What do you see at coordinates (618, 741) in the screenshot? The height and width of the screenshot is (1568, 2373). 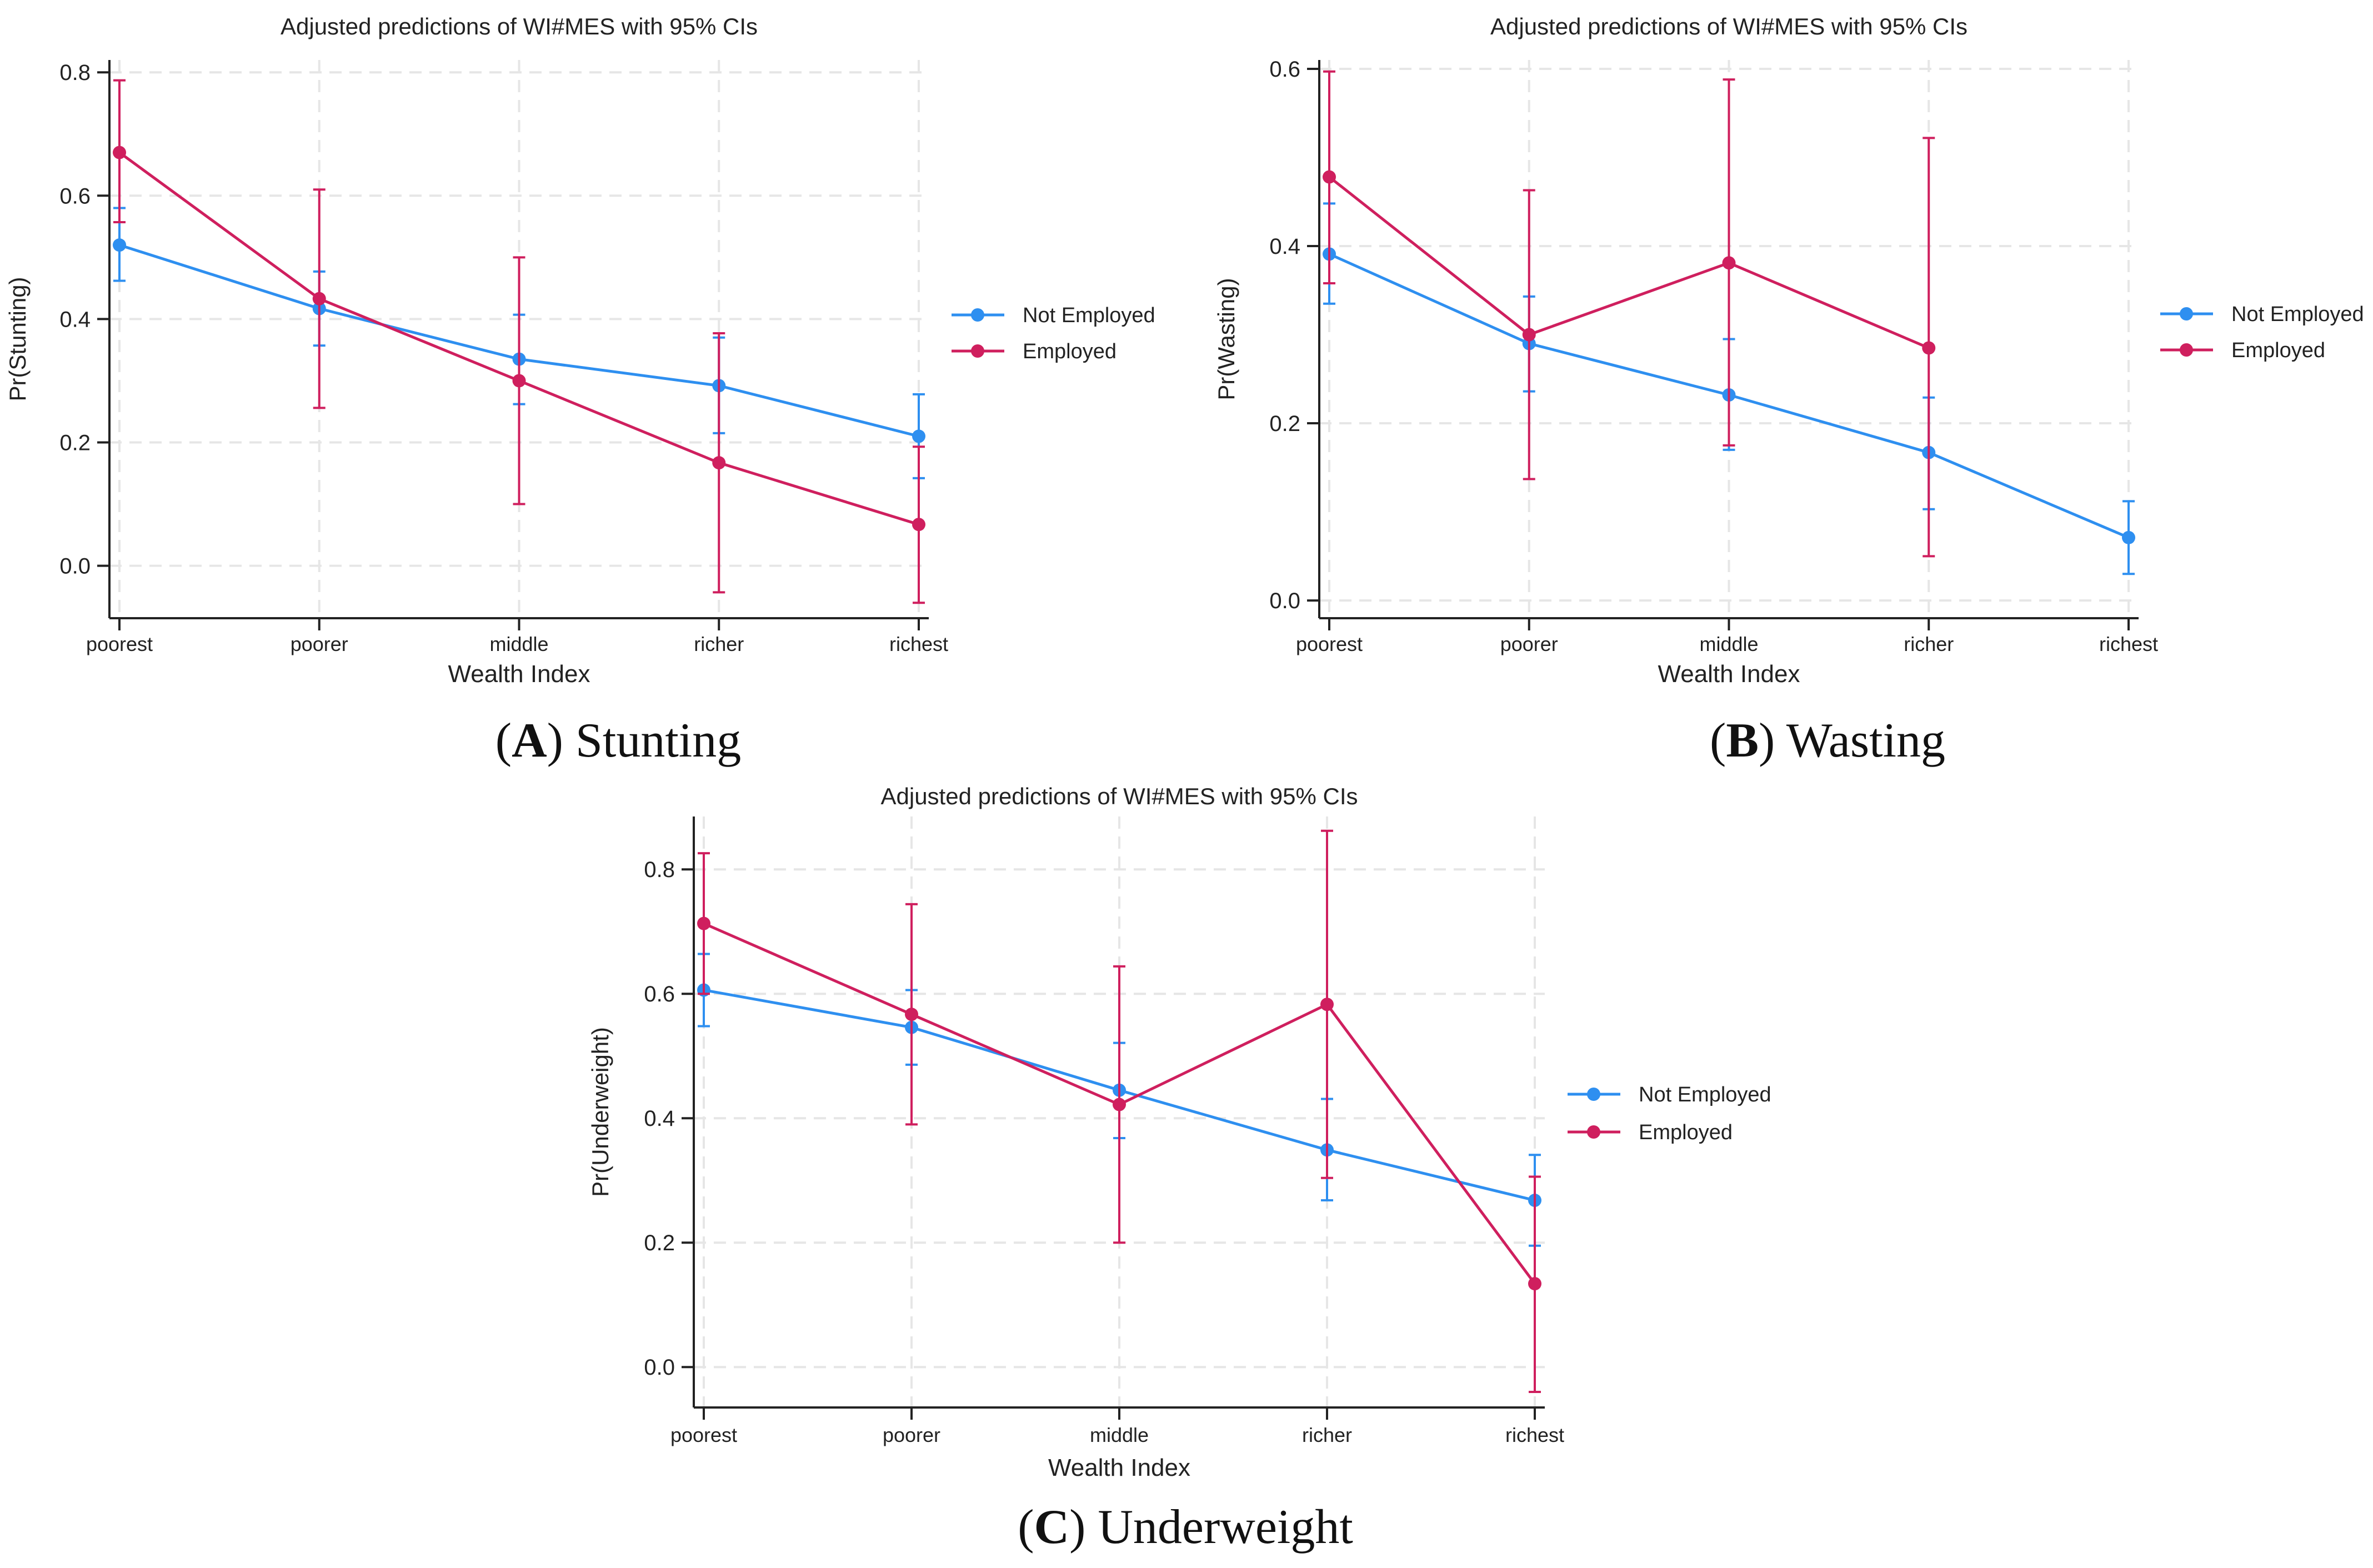 I see `panel-caption: (A) Stunting` at bounding box center [618, 741].